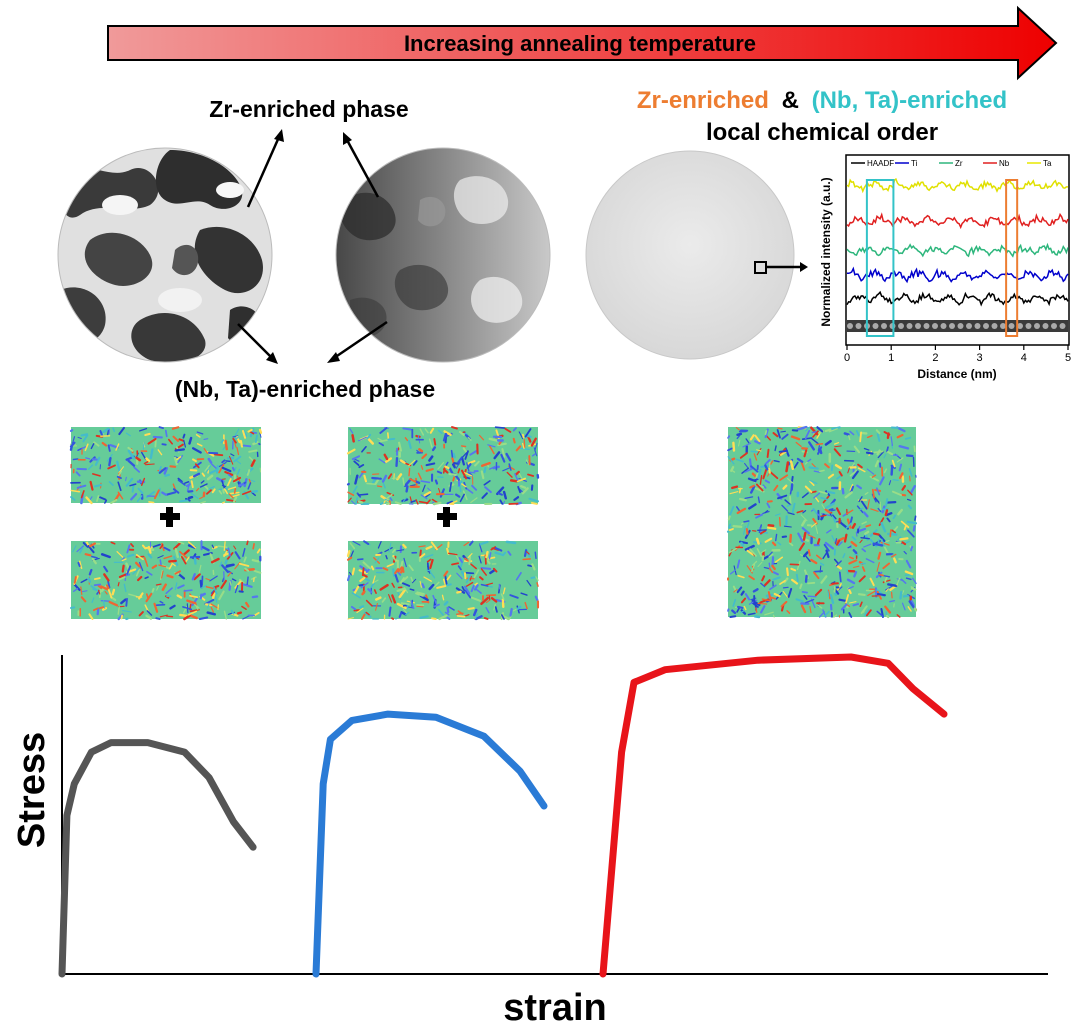 This screenshot has height=1035, width=1080. I want to click on intensity-trace, so click(957, 298).